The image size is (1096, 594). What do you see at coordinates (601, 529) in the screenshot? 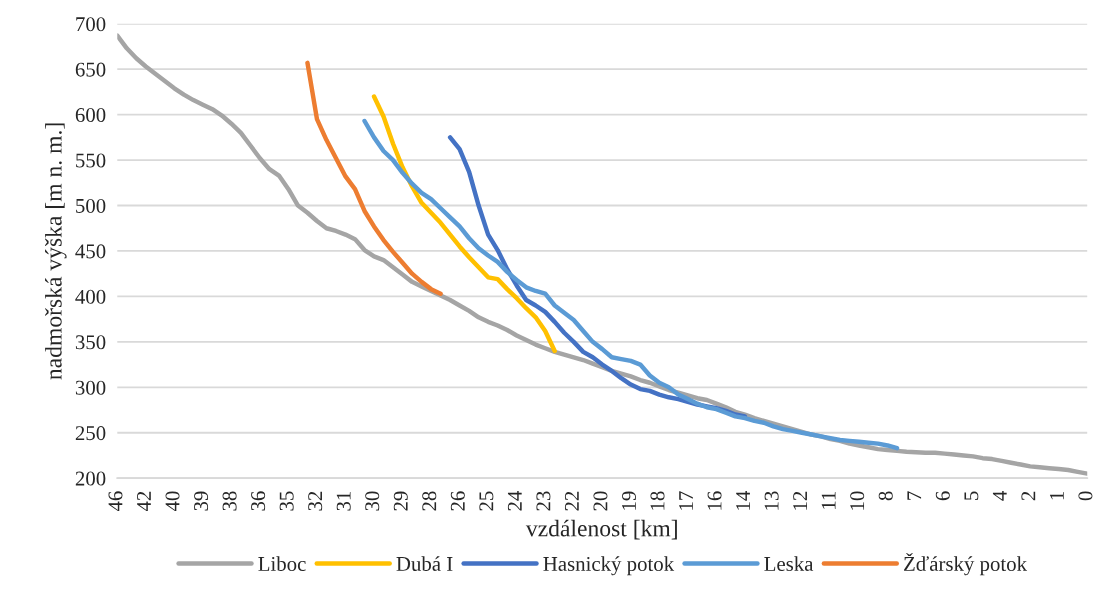
I see `x-axis-title: vzdálenost [km]` at bounding box center [601, 529].